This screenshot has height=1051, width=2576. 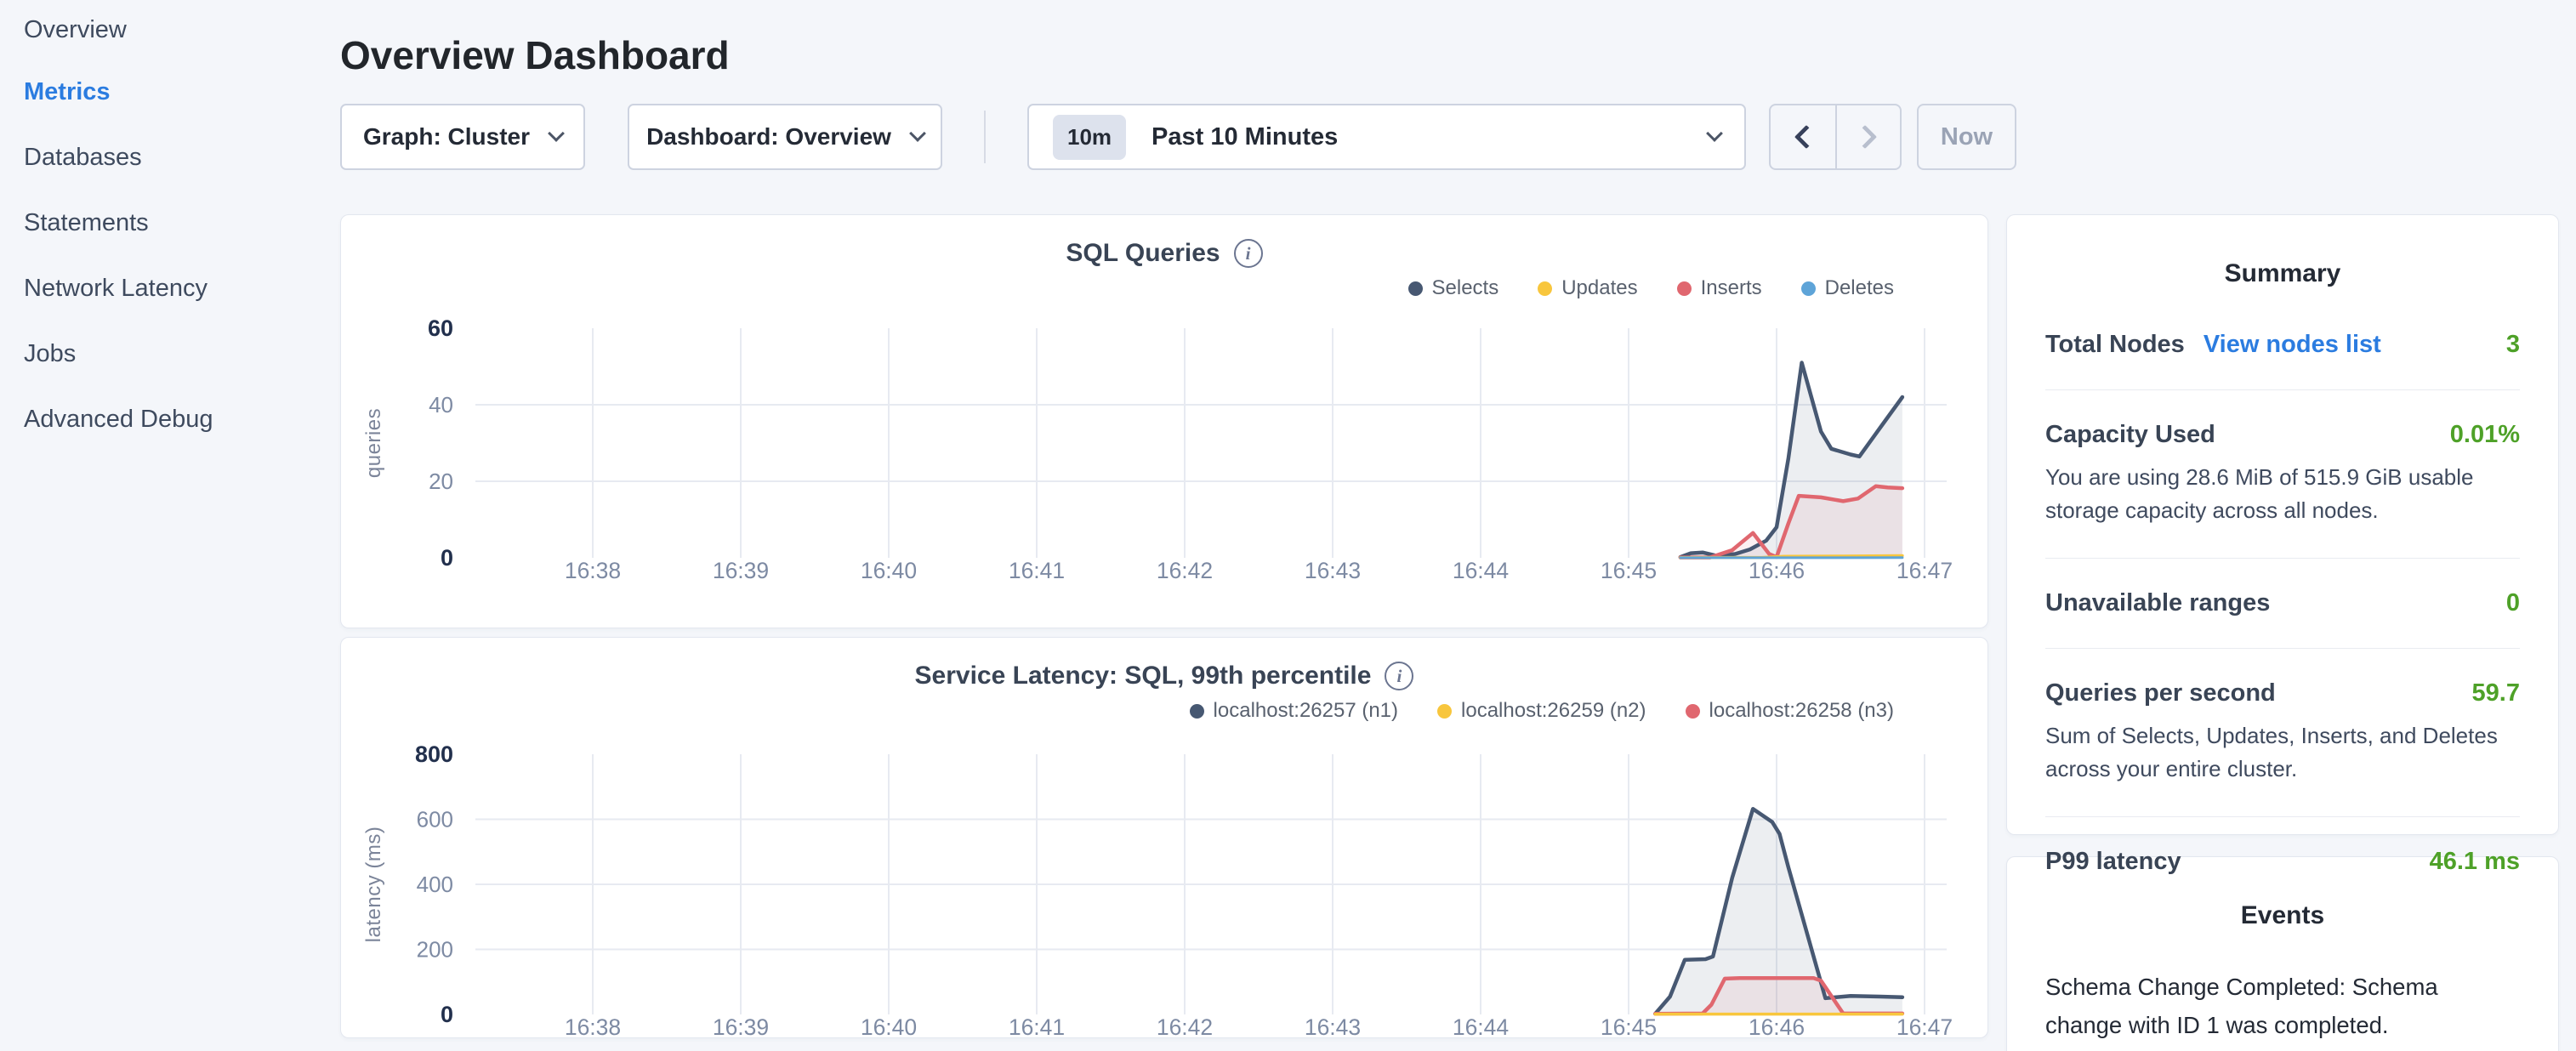 What do you see at coordinates (1386, 137) in the screenshot?
I see `time-range-dropdown: 10m Past 10 Minutes` at bounding box center [1386, 137].